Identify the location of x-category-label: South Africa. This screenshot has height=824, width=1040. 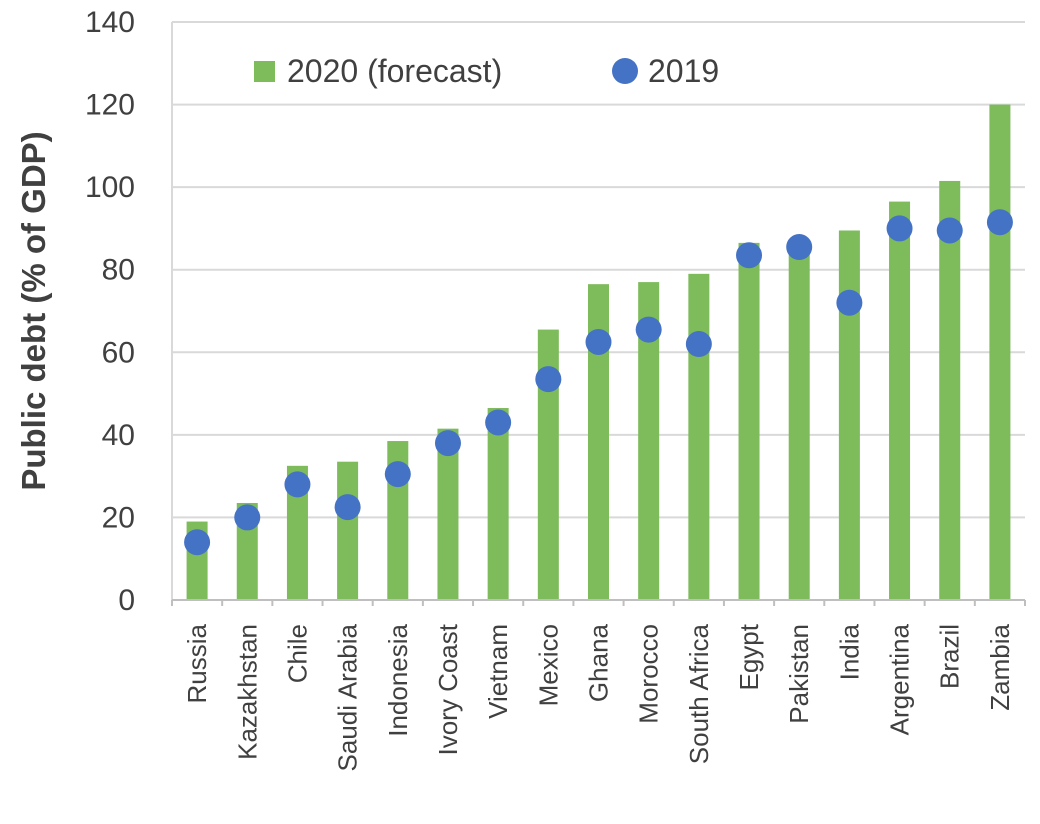
(699, 693).